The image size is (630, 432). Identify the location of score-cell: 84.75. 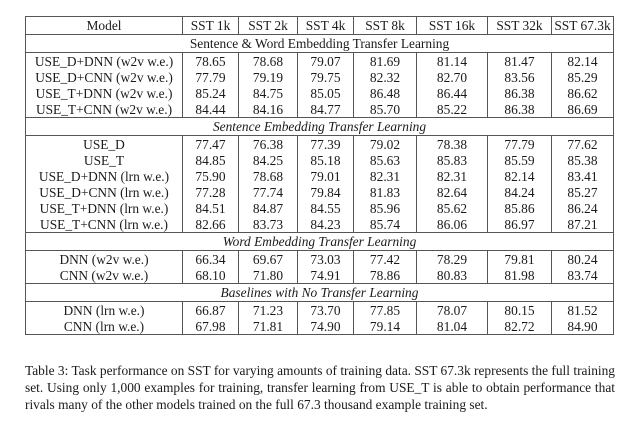
(268, 93).